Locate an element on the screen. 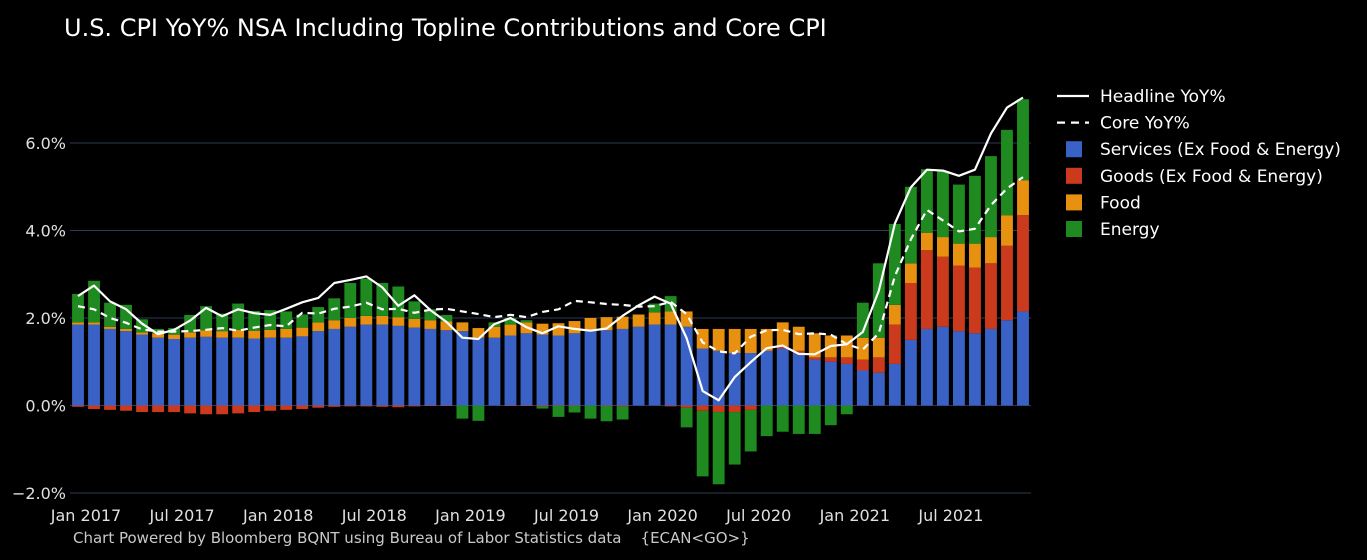 The image size is (1367, 560). legend-label: Goods (Ex Food & Energy) is located at coordinates (1211, 177).